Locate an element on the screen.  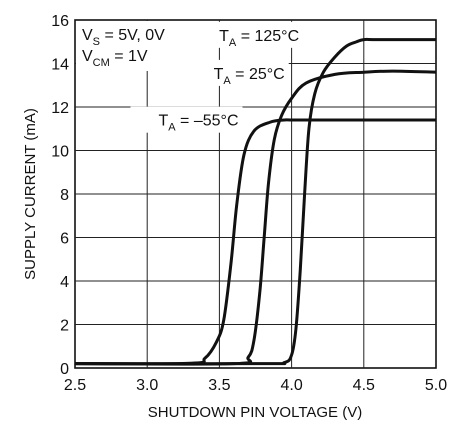
y-tick-label: 0 is located at coordinates (64, 369).